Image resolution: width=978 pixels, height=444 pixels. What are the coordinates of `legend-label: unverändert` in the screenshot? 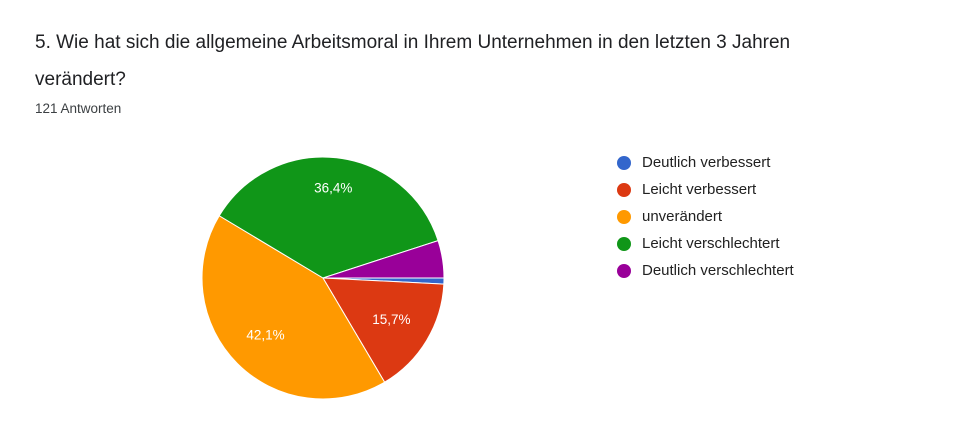 It's located at (682, 216).